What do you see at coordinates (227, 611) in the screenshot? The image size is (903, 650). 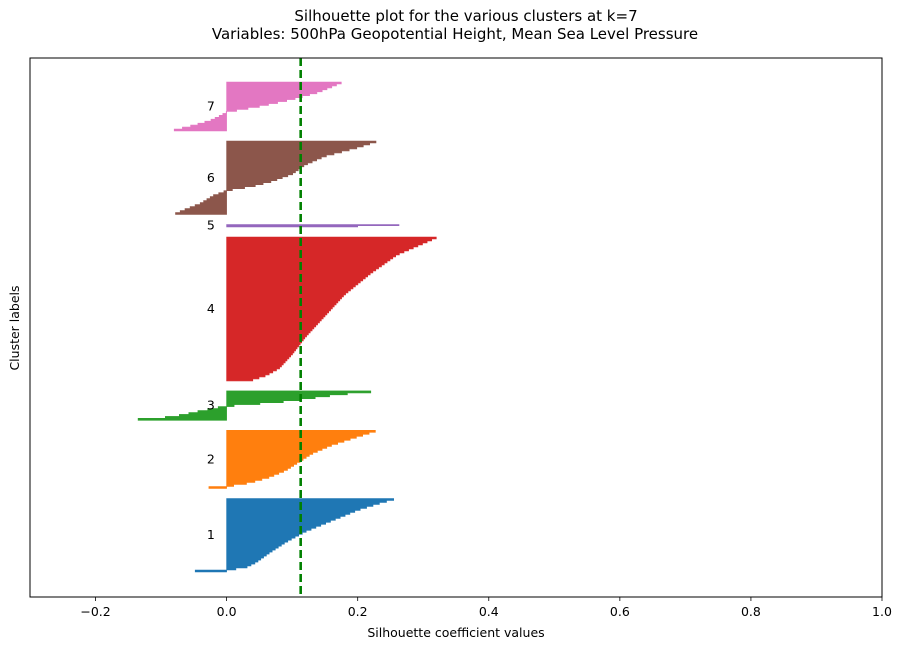 I see `x-tick-label: 0.0` at bounding box center [227, 611].